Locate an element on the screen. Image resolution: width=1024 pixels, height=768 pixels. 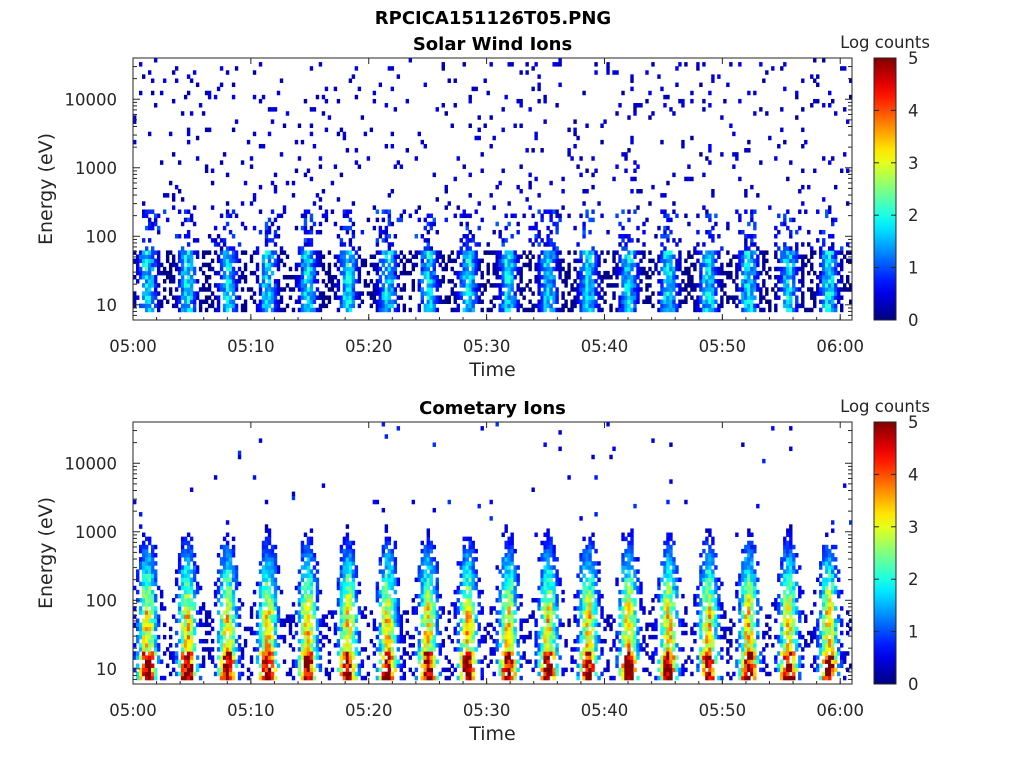
figure-title: RPCICA151126T05.PNG is located at coordinates (493, 18).